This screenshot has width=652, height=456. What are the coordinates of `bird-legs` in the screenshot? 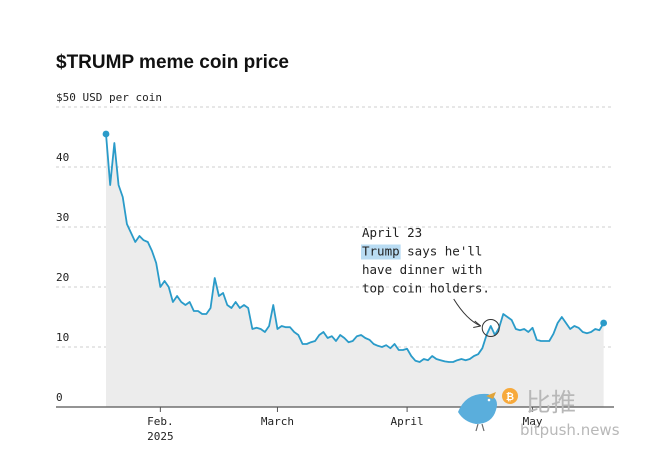 It's located at (480, 427).